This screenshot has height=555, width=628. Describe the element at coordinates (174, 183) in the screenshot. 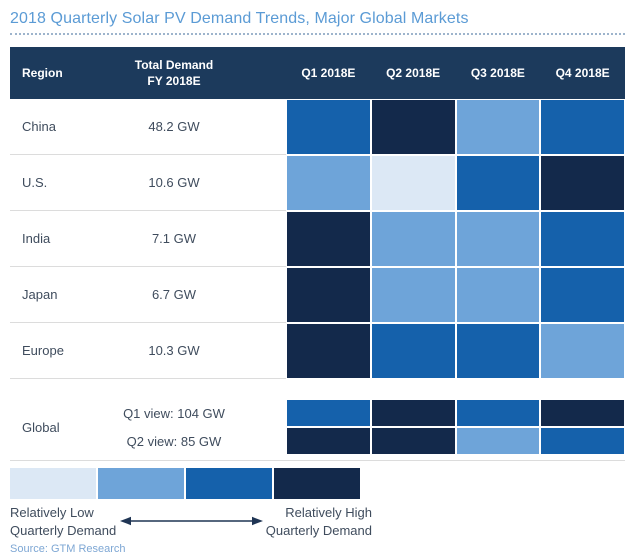

I see `total-demand-value: 10.6 GW` at that location.